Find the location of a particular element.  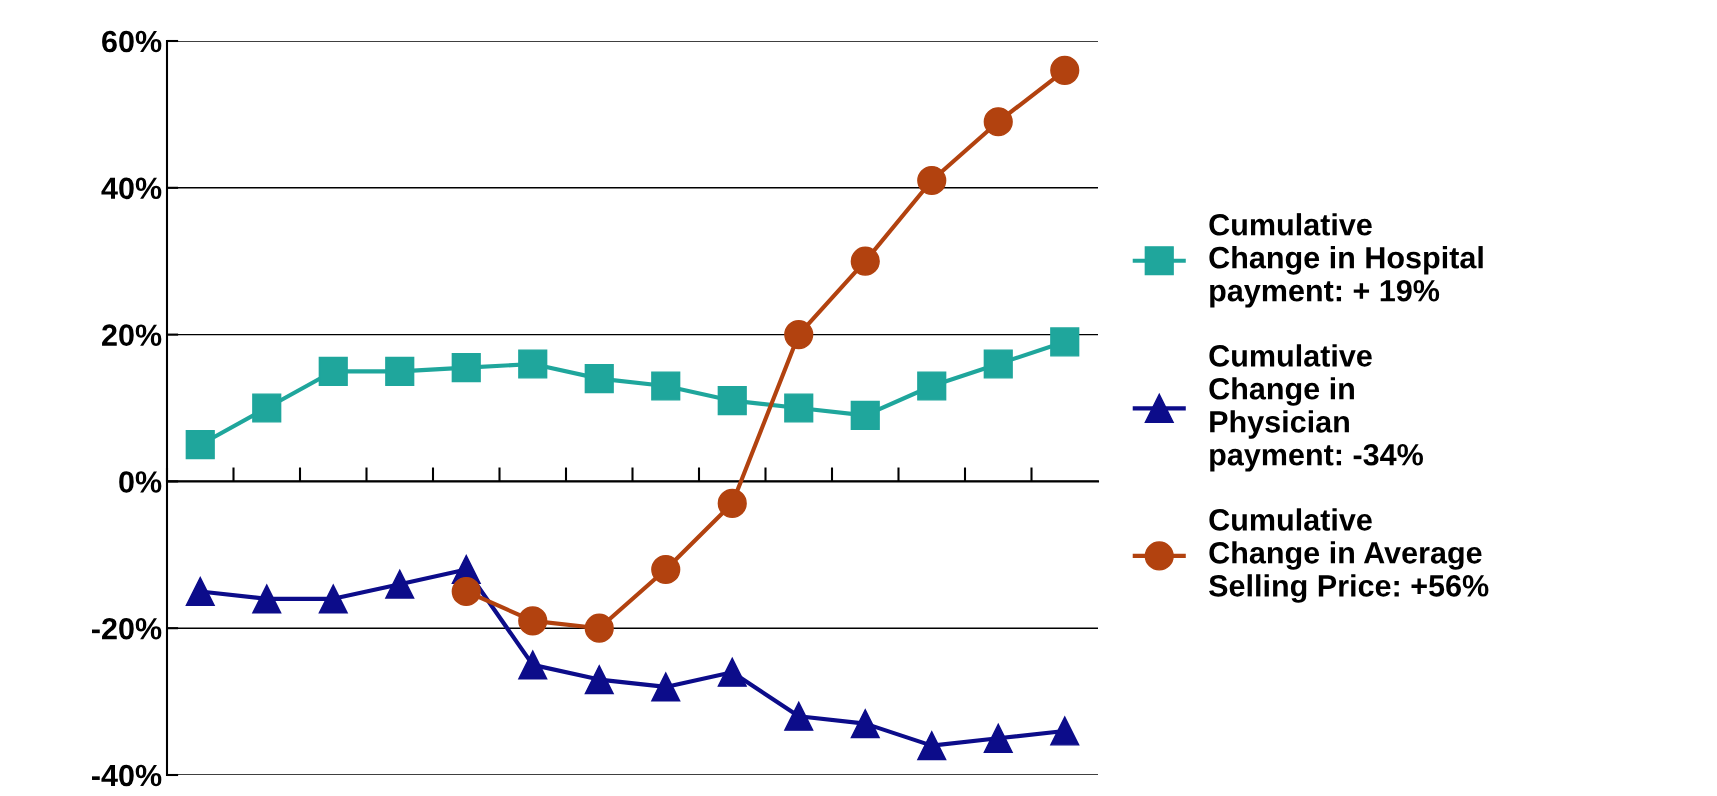

legend-label: Cumulative Change in Physician payment: -34% is located at coordinates (1316, 408).